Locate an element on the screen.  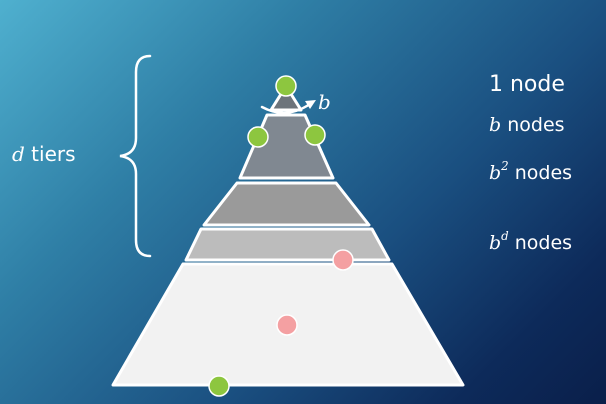
branching-arrowhead is located at coordinates (310, 104).